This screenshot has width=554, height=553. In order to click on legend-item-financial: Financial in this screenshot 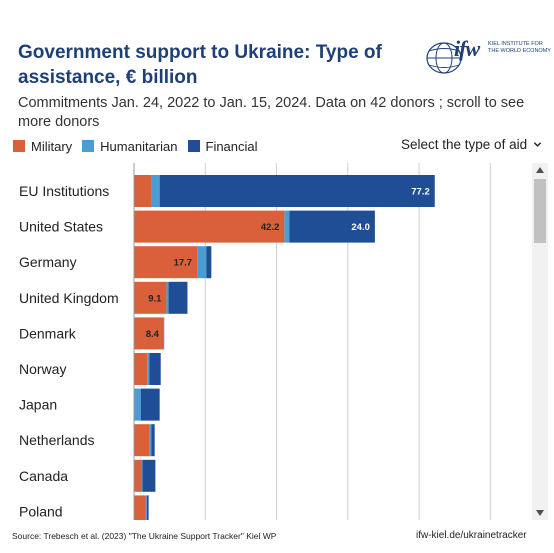, I will do `click(222, 146)`.